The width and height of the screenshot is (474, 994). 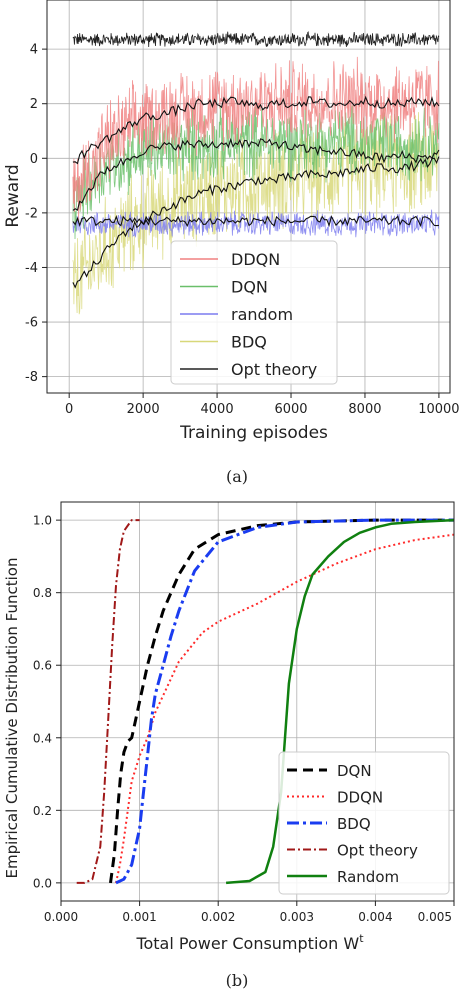 I want to click on series-smoothed-bdq, so click(x=256, y=222).